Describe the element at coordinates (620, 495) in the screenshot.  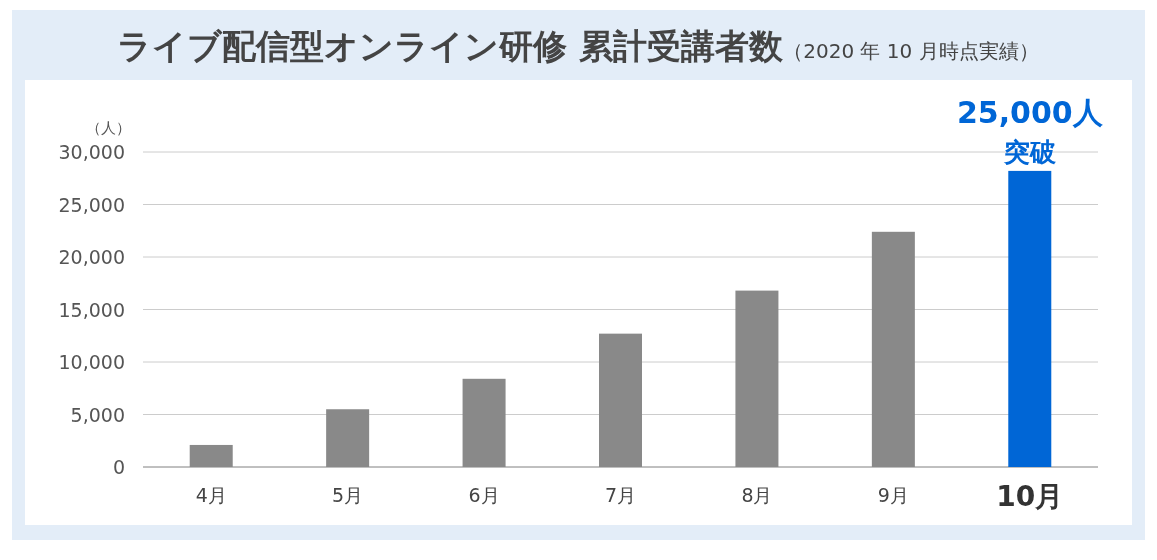
I see `x-tick-label: 7月` at that location.